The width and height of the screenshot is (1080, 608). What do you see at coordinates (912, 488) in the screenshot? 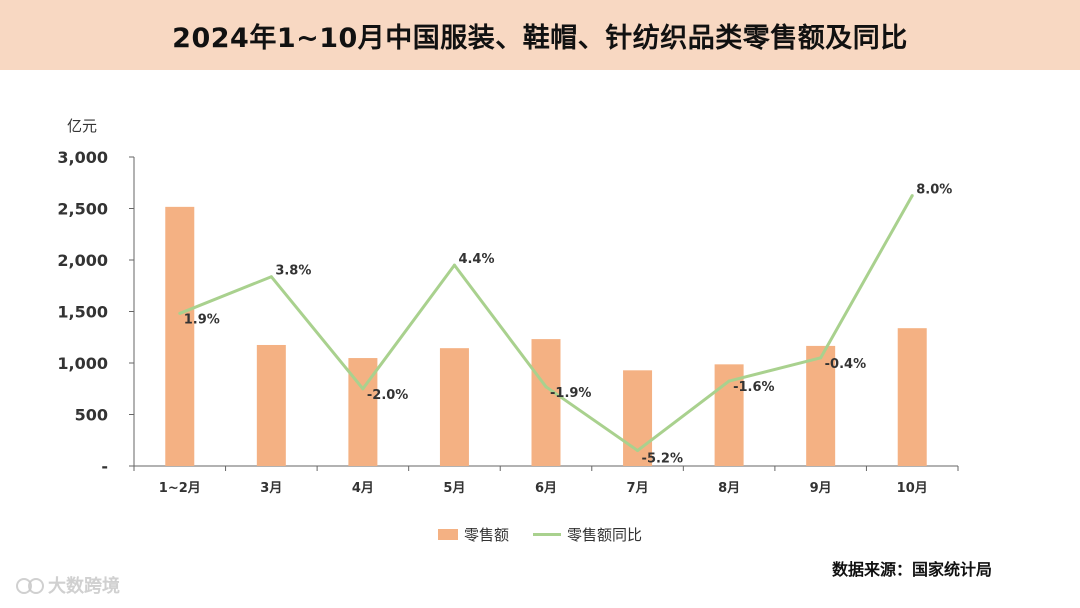
I see `x-tick-label: 10月` at bounding box center [912, 488].